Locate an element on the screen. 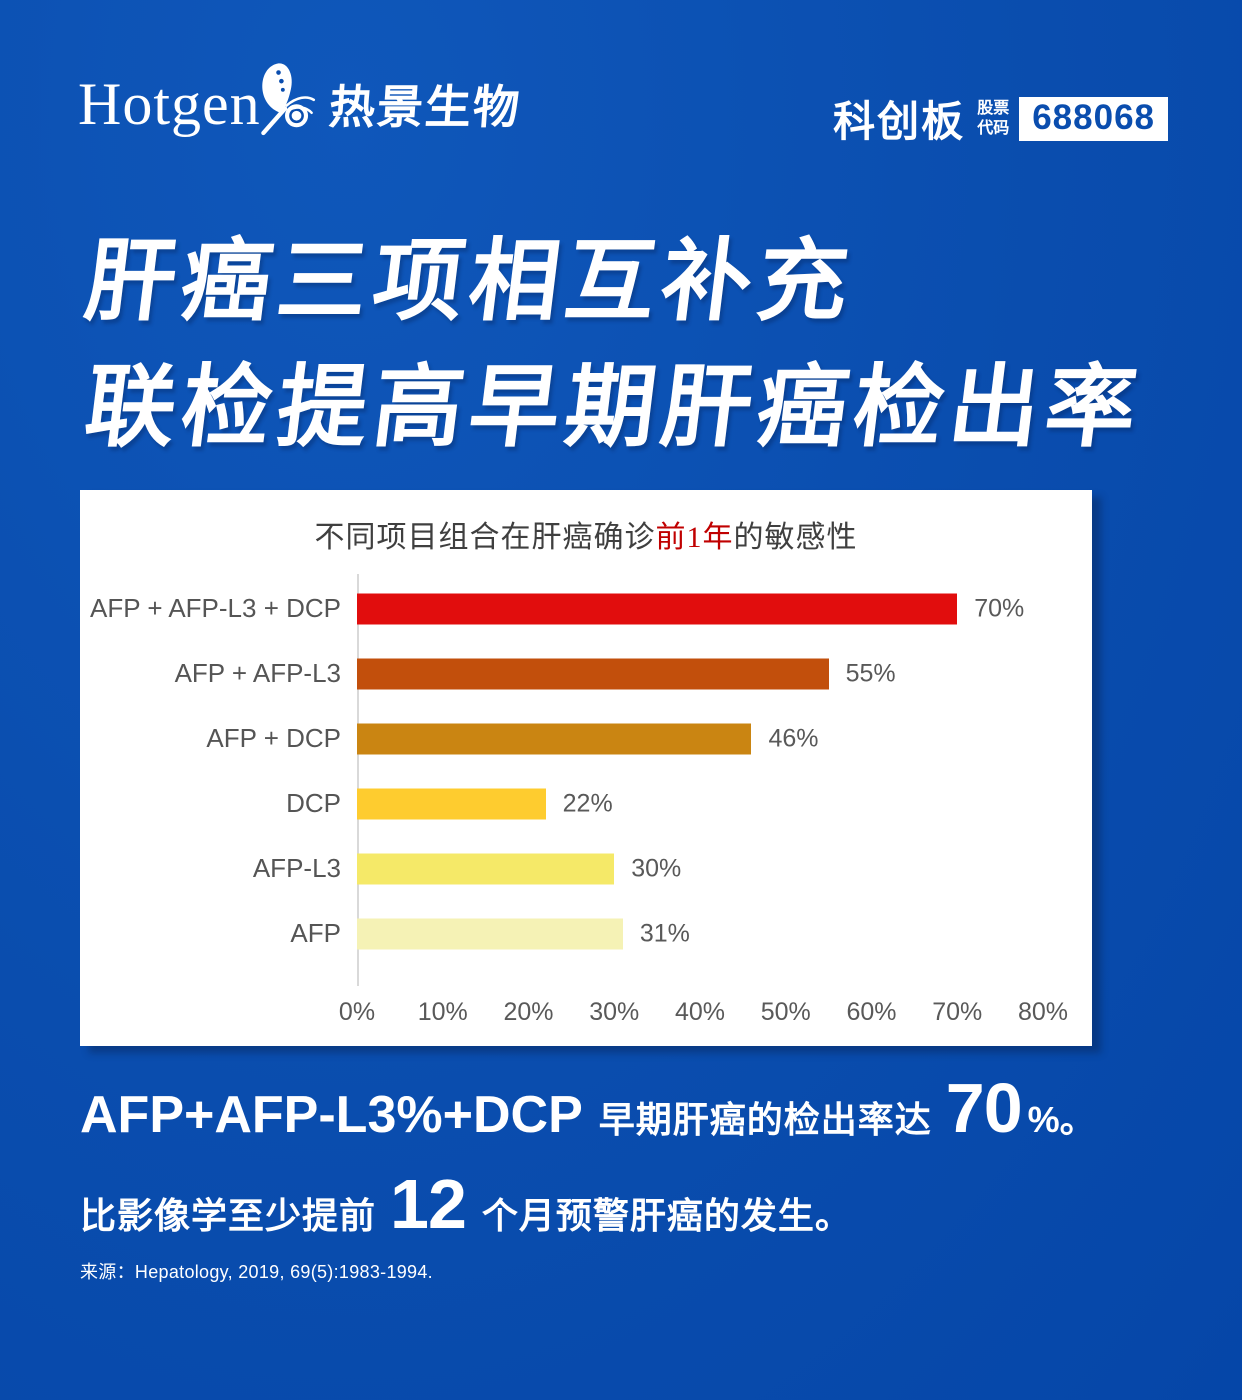 The height and width of the screenshot is (1400, 1242). chart-row: DCP 22% is located at coordinates (586, 803).